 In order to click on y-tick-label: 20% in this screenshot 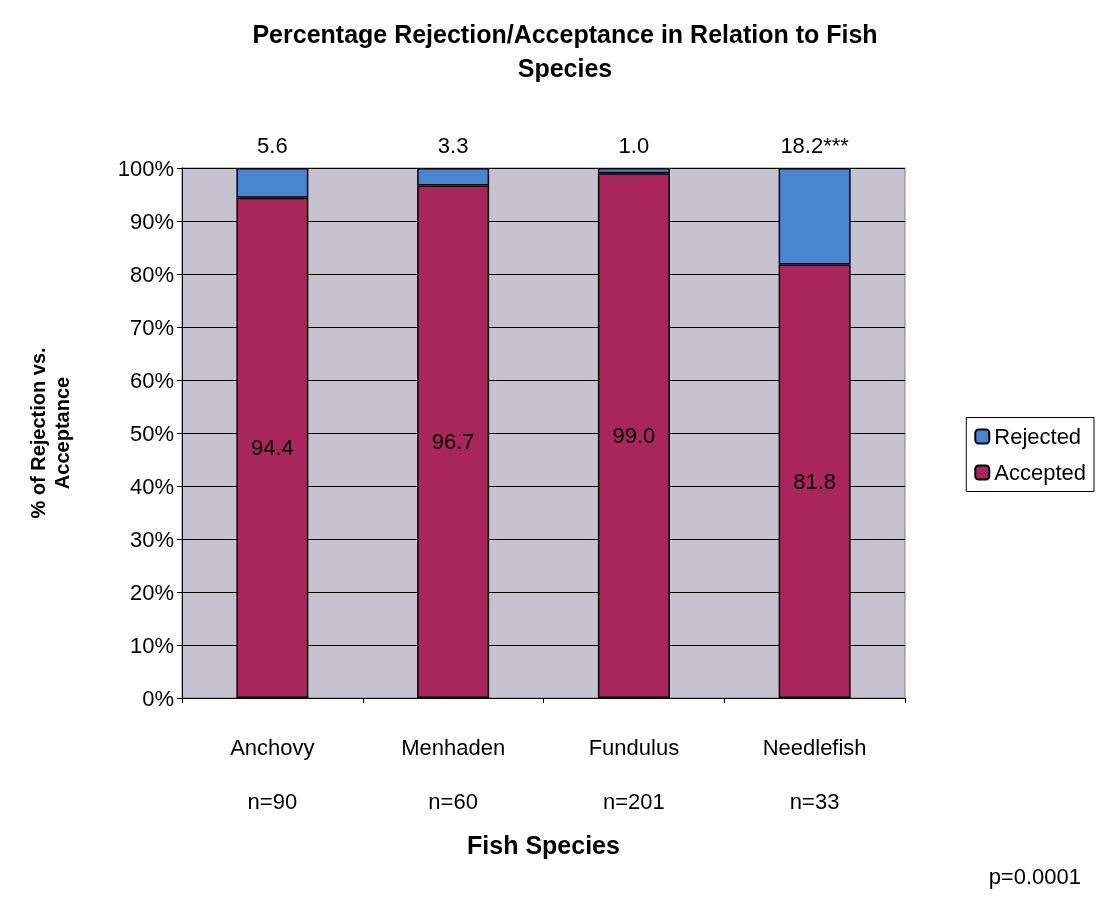, I will do `click(151, 592)`.